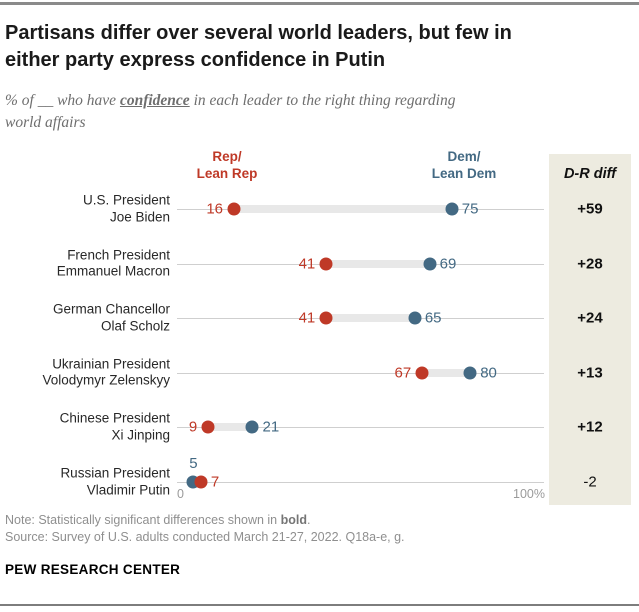 The height and width of the screenshot is (612, 639). I want to click on diff-value: +12, so click(590, 427).